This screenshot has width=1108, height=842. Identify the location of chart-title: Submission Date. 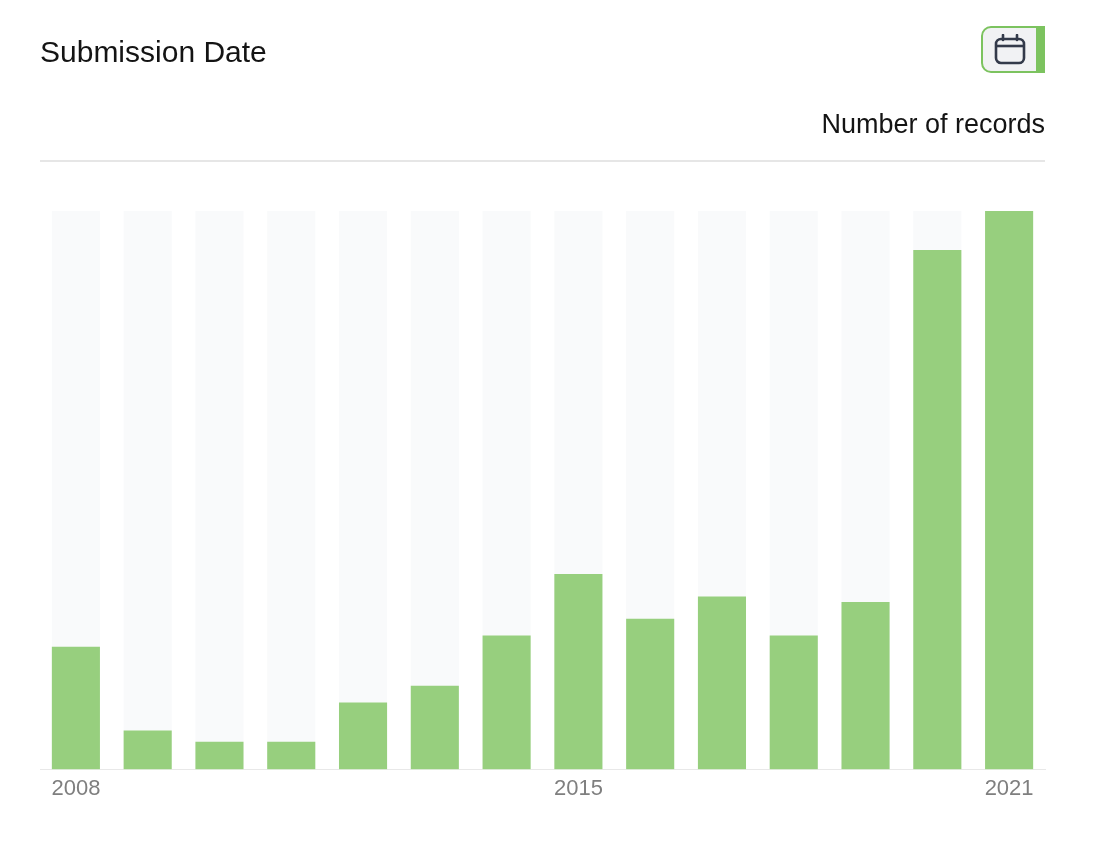
(153, 52).